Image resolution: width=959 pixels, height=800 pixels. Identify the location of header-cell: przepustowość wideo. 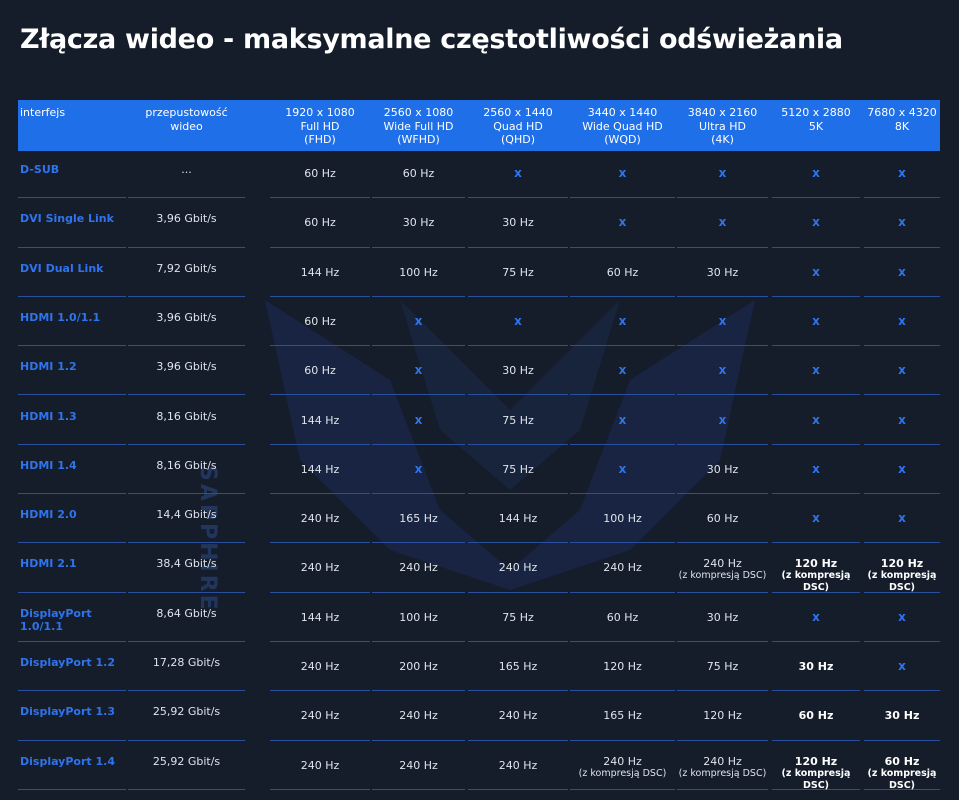
(186, 119).